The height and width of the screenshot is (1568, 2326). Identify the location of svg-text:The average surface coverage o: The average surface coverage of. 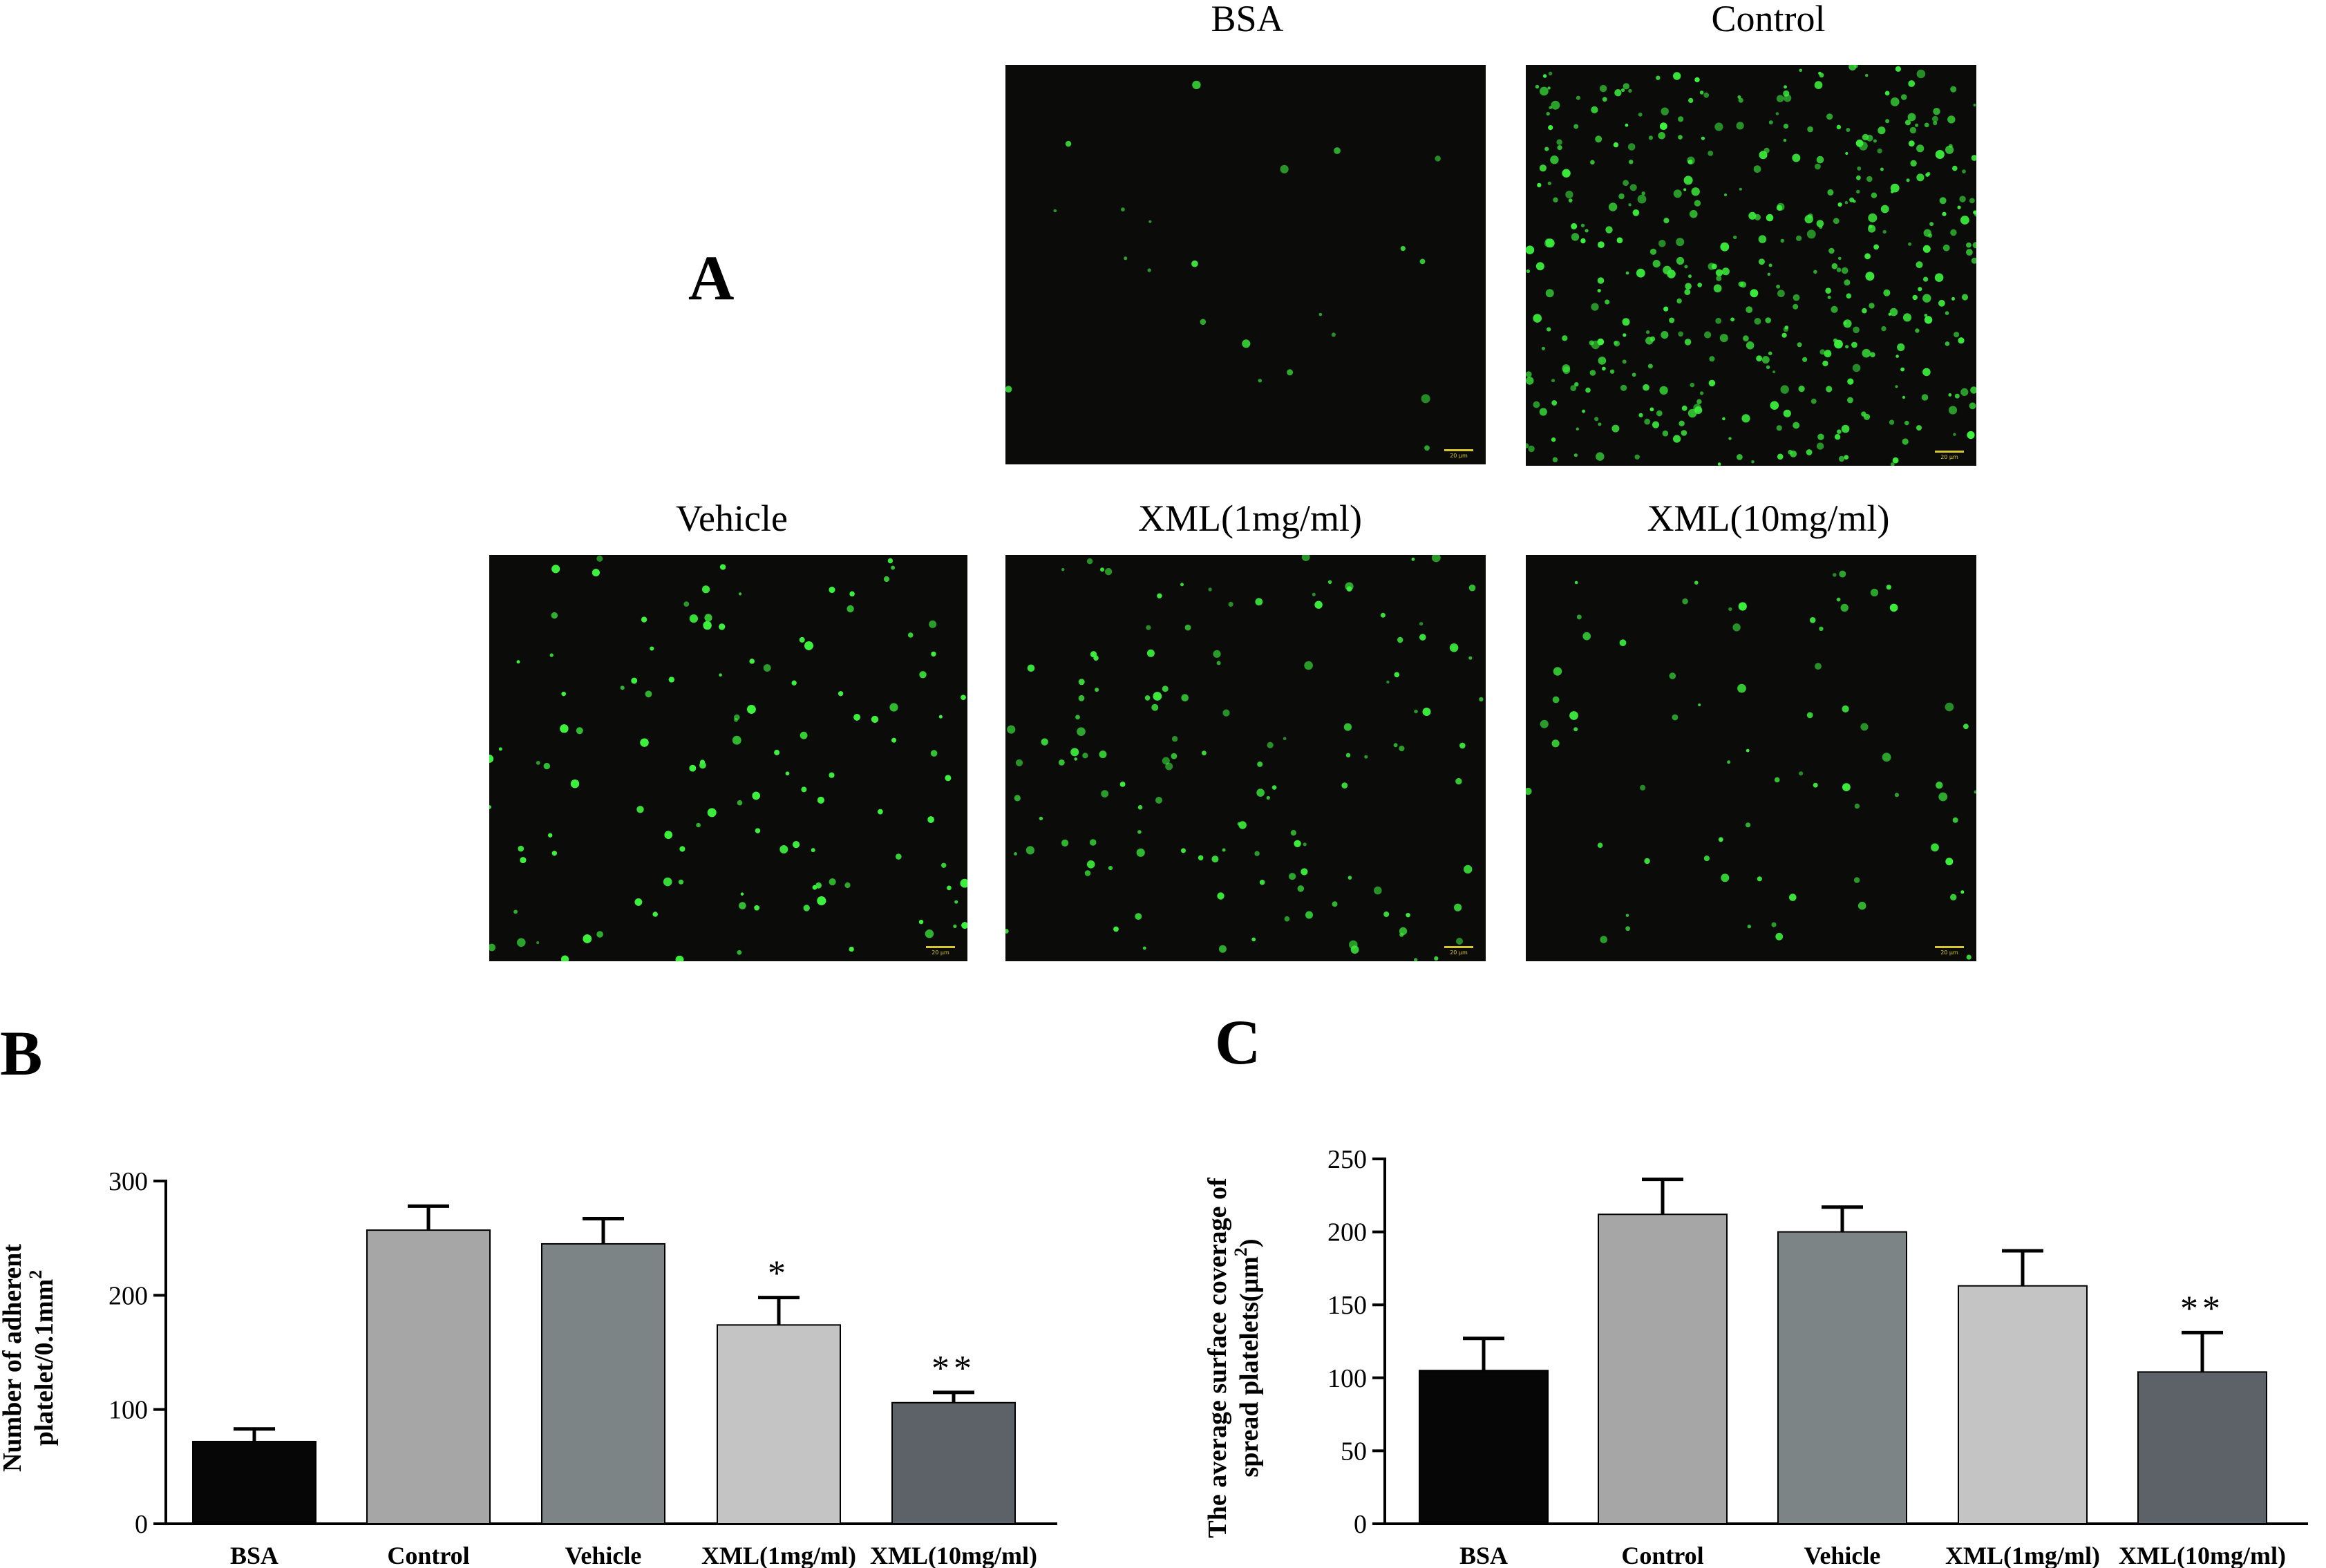
(1217, 1357).